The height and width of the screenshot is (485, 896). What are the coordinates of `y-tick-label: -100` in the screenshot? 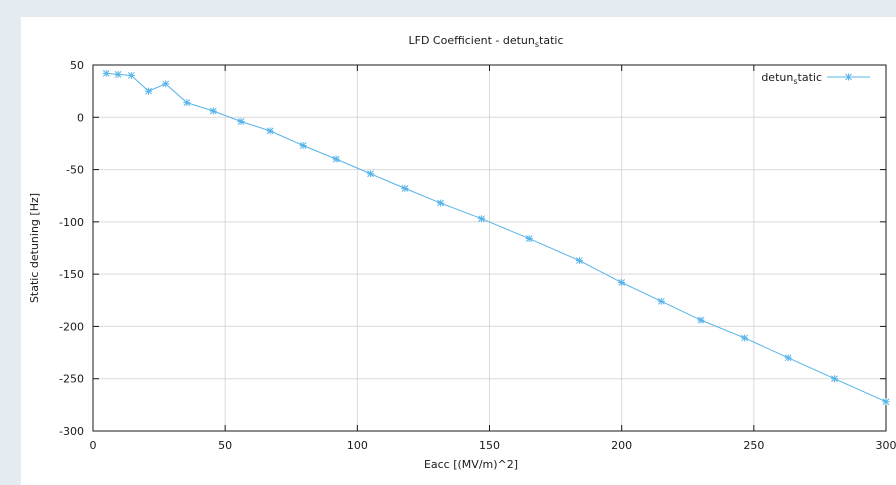 It's located at (71, 222).